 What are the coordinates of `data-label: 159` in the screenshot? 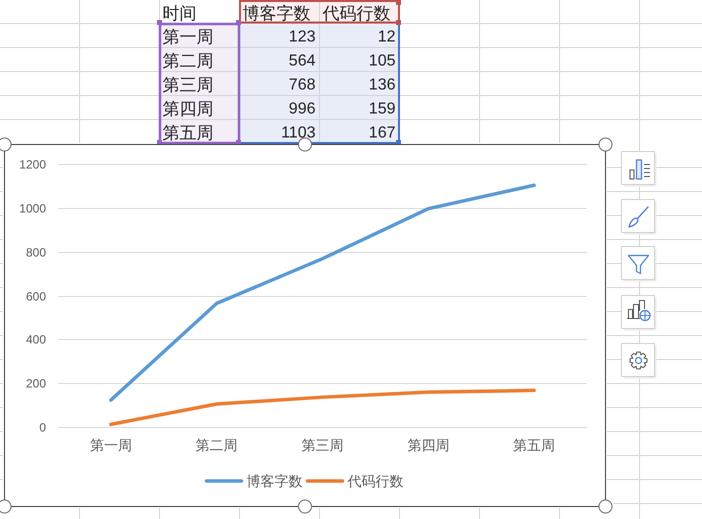 It's located at (382, 109).